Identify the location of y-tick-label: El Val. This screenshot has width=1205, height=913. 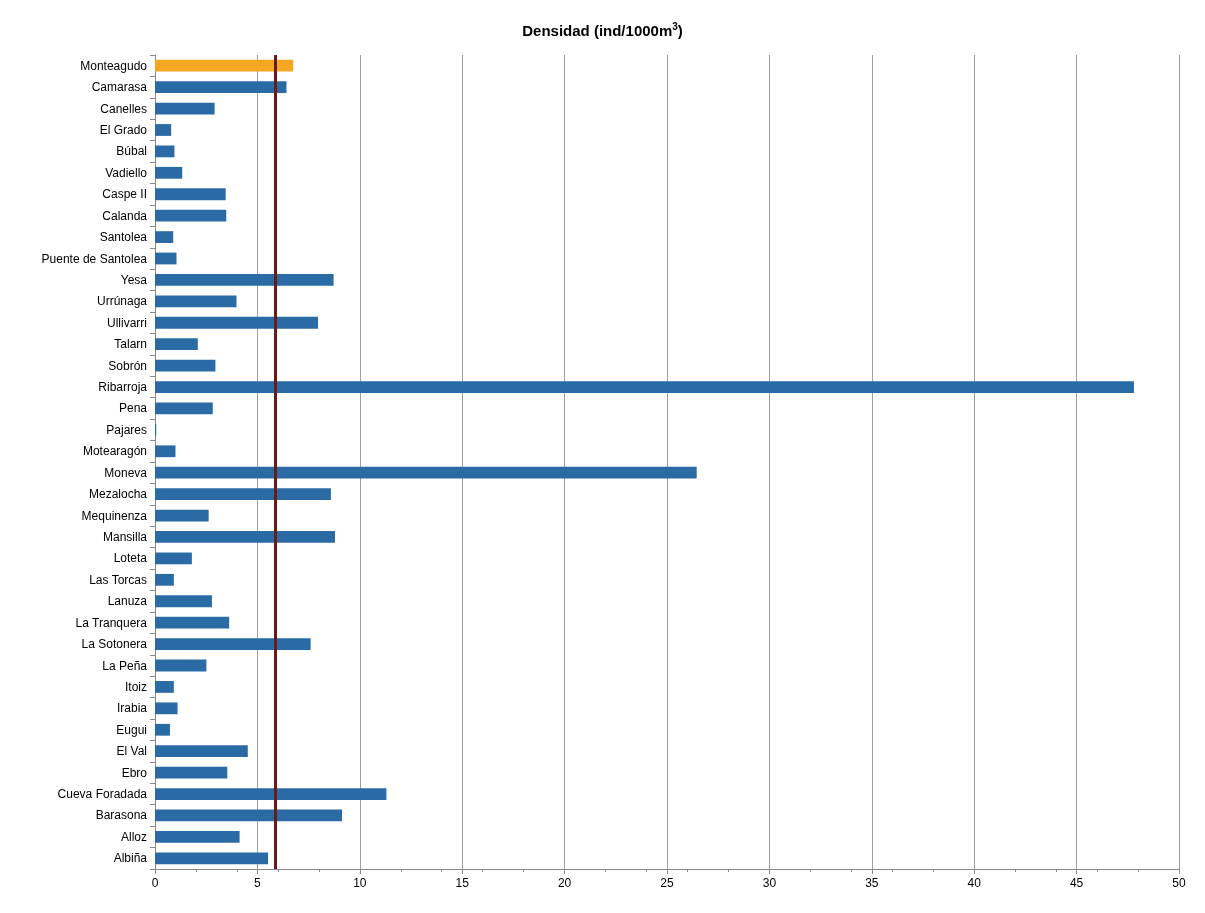
(131, 751).